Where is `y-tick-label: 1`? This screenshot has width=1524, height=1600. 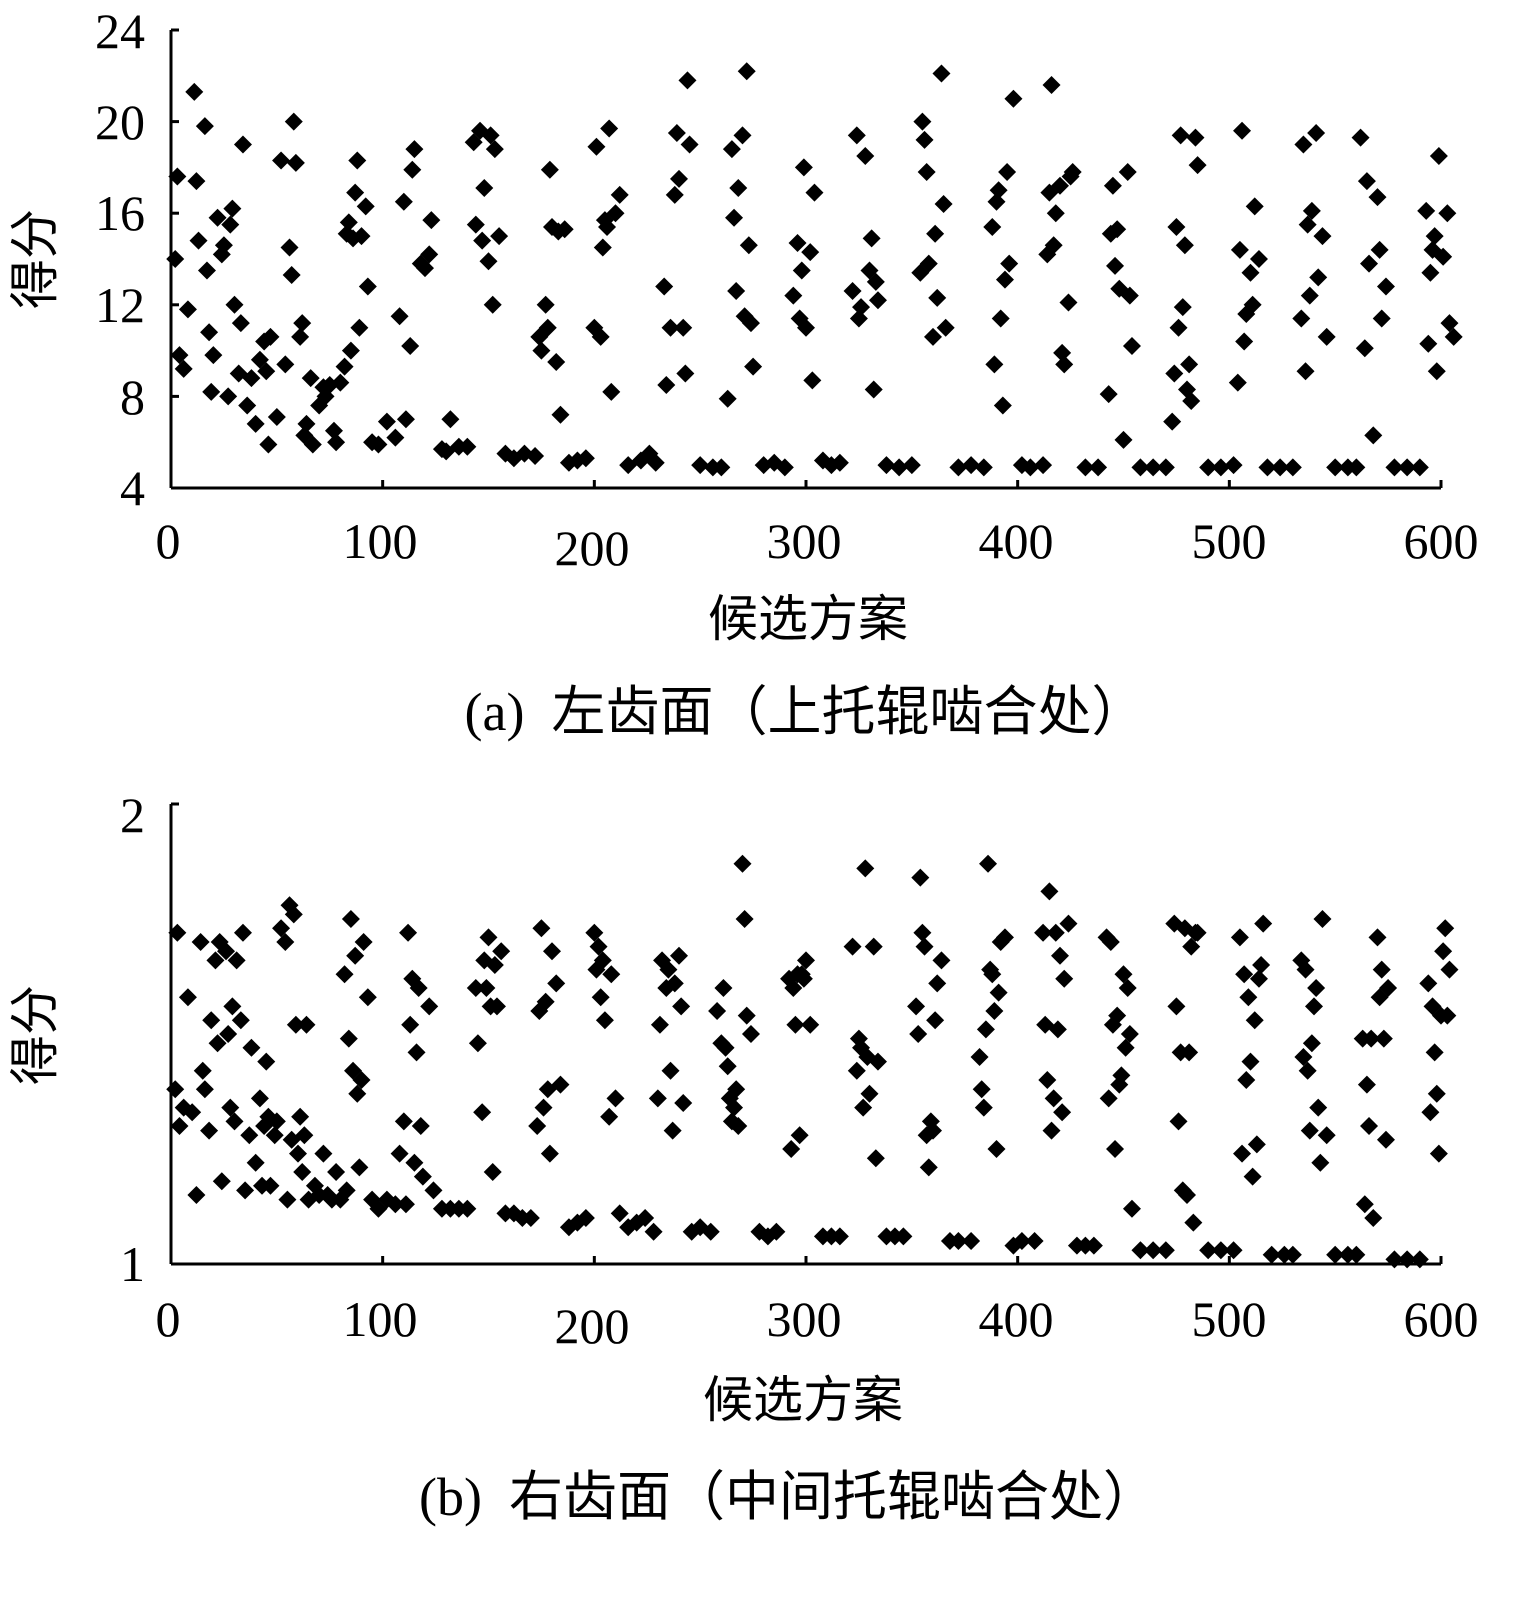
y-tick-label: 1 is located at coordinates (132, 1264).